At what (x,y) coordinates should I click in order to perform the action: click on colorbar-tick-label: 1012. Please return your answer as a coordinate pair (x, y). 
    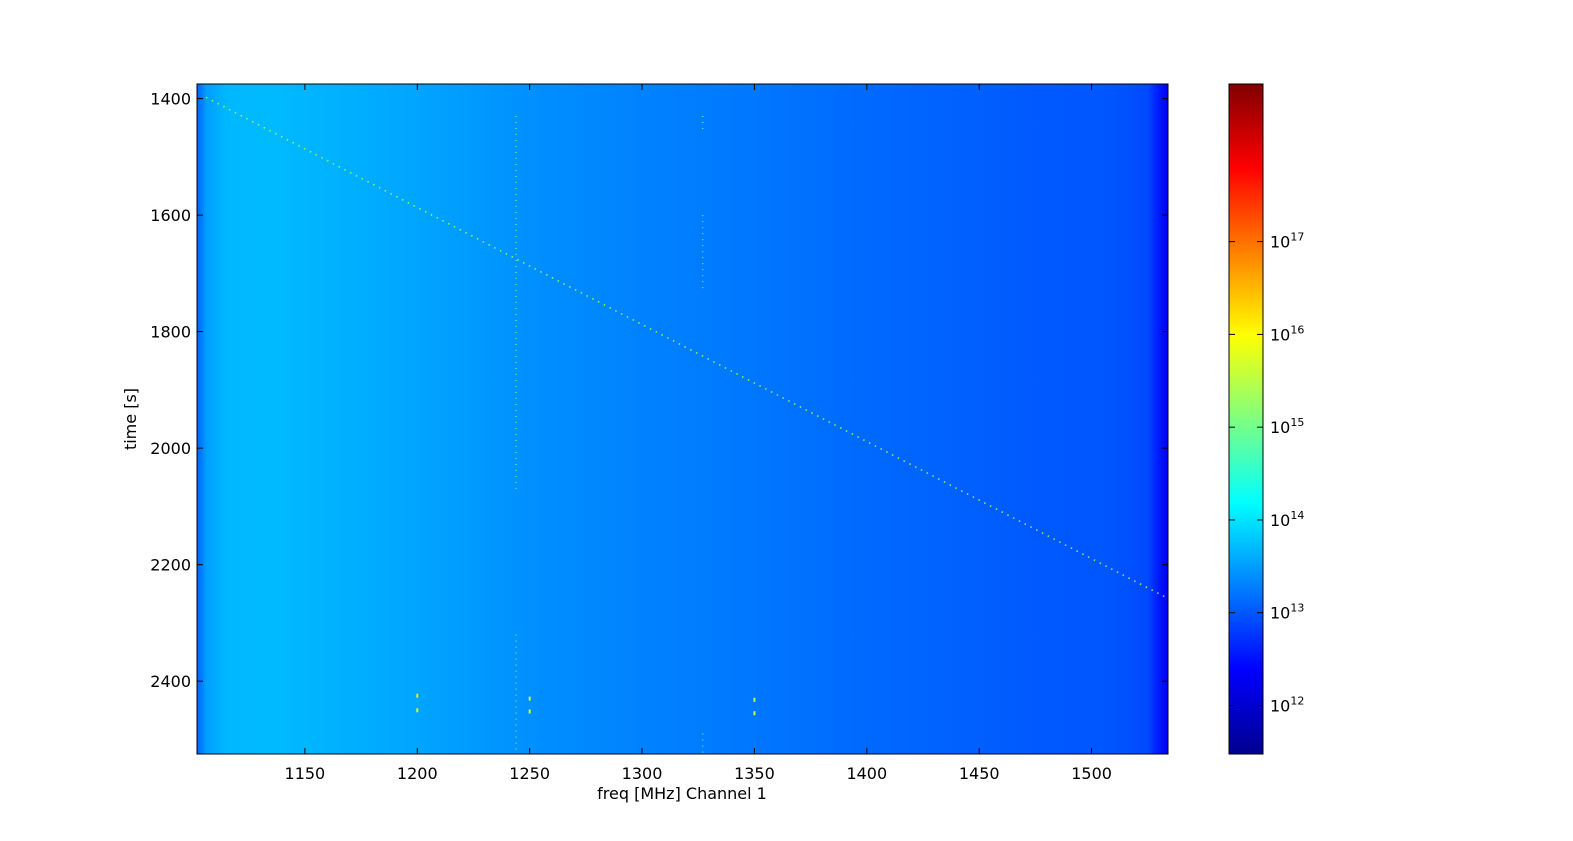
    Looking at the image, I should click on (1287, 704).